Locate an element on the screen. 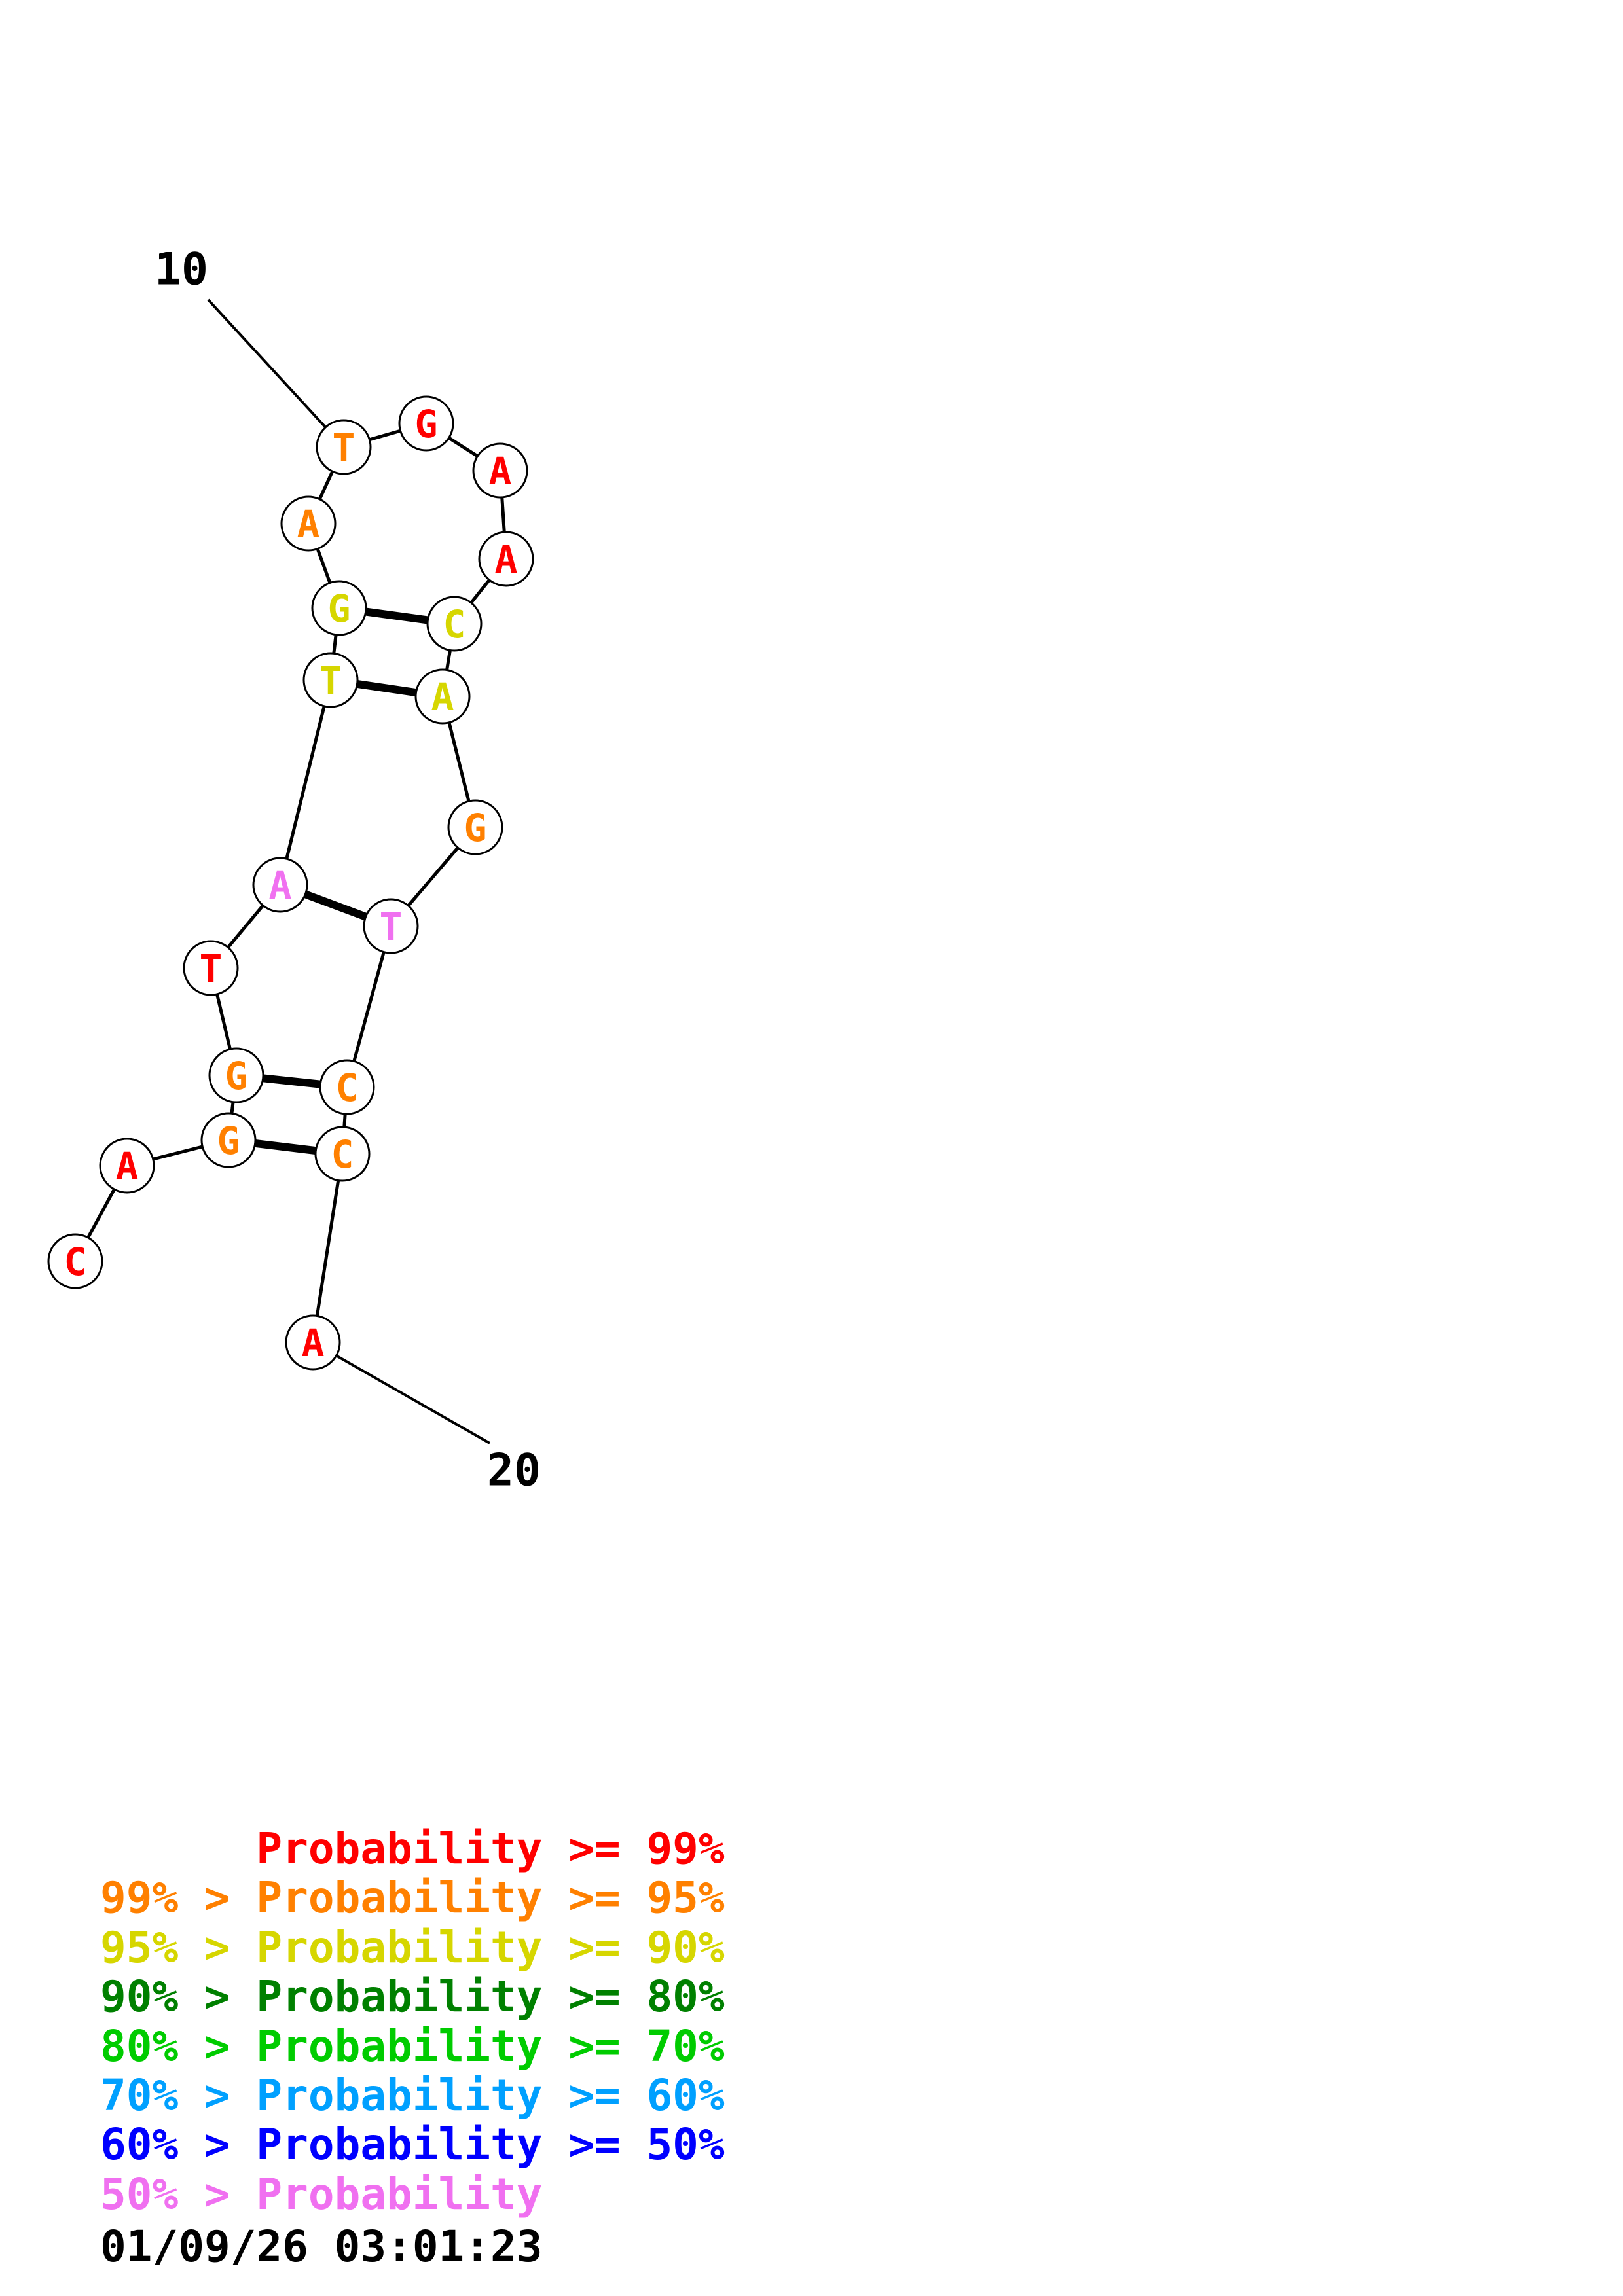 Image resolution: width=1623 pixels, height=2296 pixels. nucleotide-13-A: A is located at coordinates (506, 559).